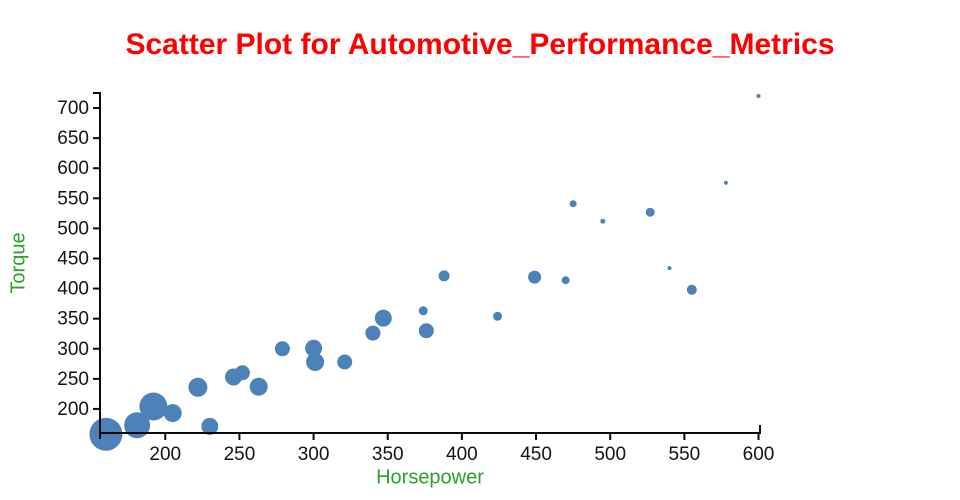  Describe the element at coordinates (430, 477) in the screenshot. I see `x-axis-title: Horsepower` at that location.